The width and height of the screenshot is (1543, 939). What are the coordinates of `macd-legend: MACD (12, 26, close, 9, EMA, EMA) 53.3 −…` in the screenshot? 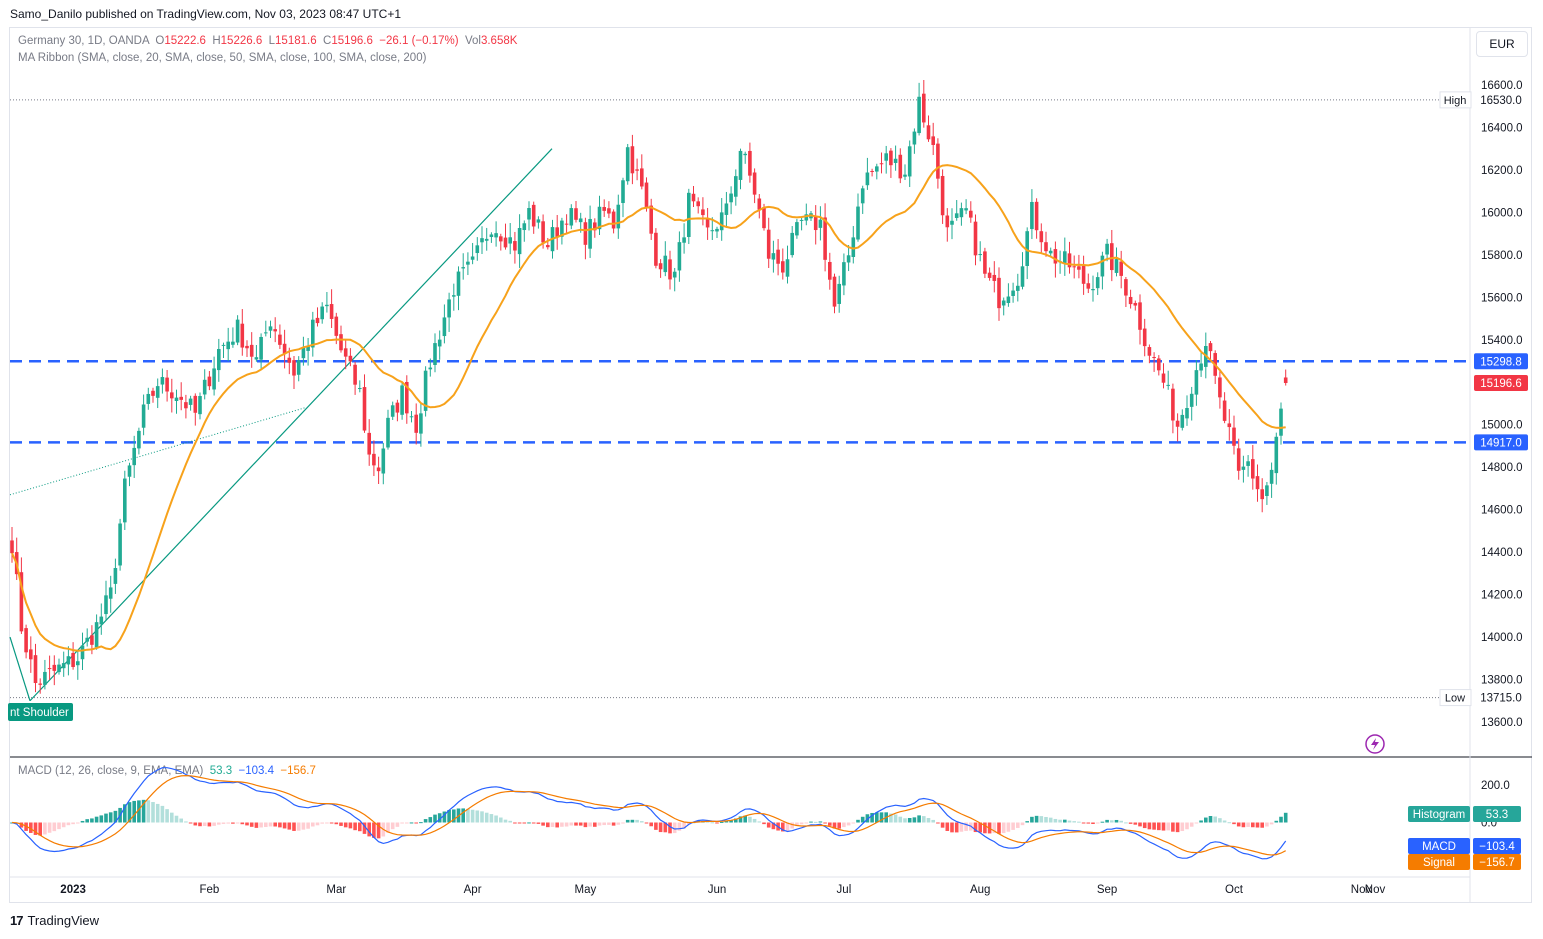 It's located at (167, 771).